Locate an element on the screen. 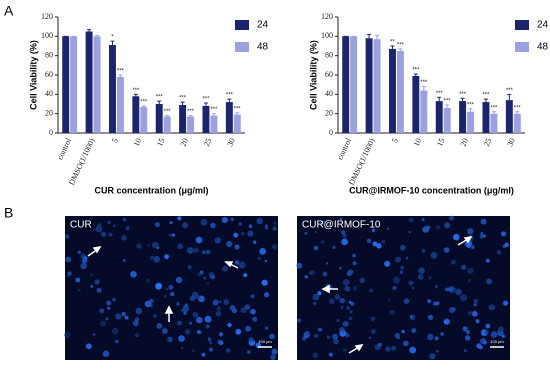 This screenshot has width=550, height=372. legend-label: 48 is located at coordinates (543, 47).